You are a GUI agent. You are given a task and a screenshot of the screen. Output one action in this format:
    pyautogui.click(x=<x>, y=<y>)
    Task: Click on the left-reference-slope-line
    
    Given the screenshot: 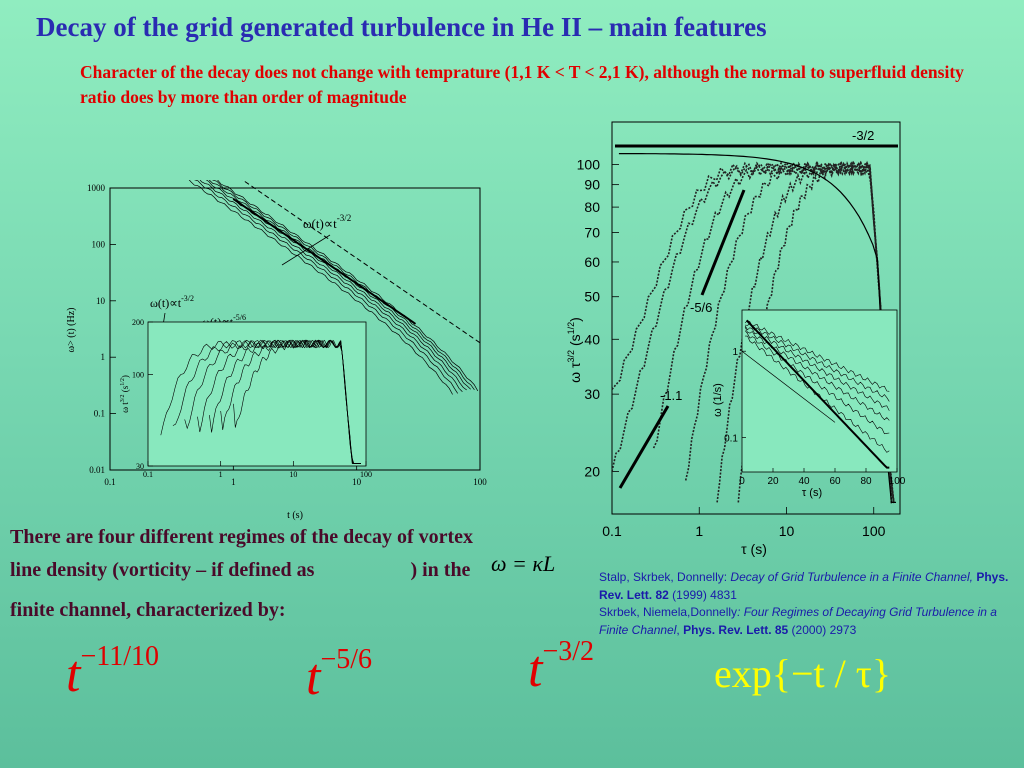 What is the action you would take?
    pyautogui.click(x=361, y=262)
    